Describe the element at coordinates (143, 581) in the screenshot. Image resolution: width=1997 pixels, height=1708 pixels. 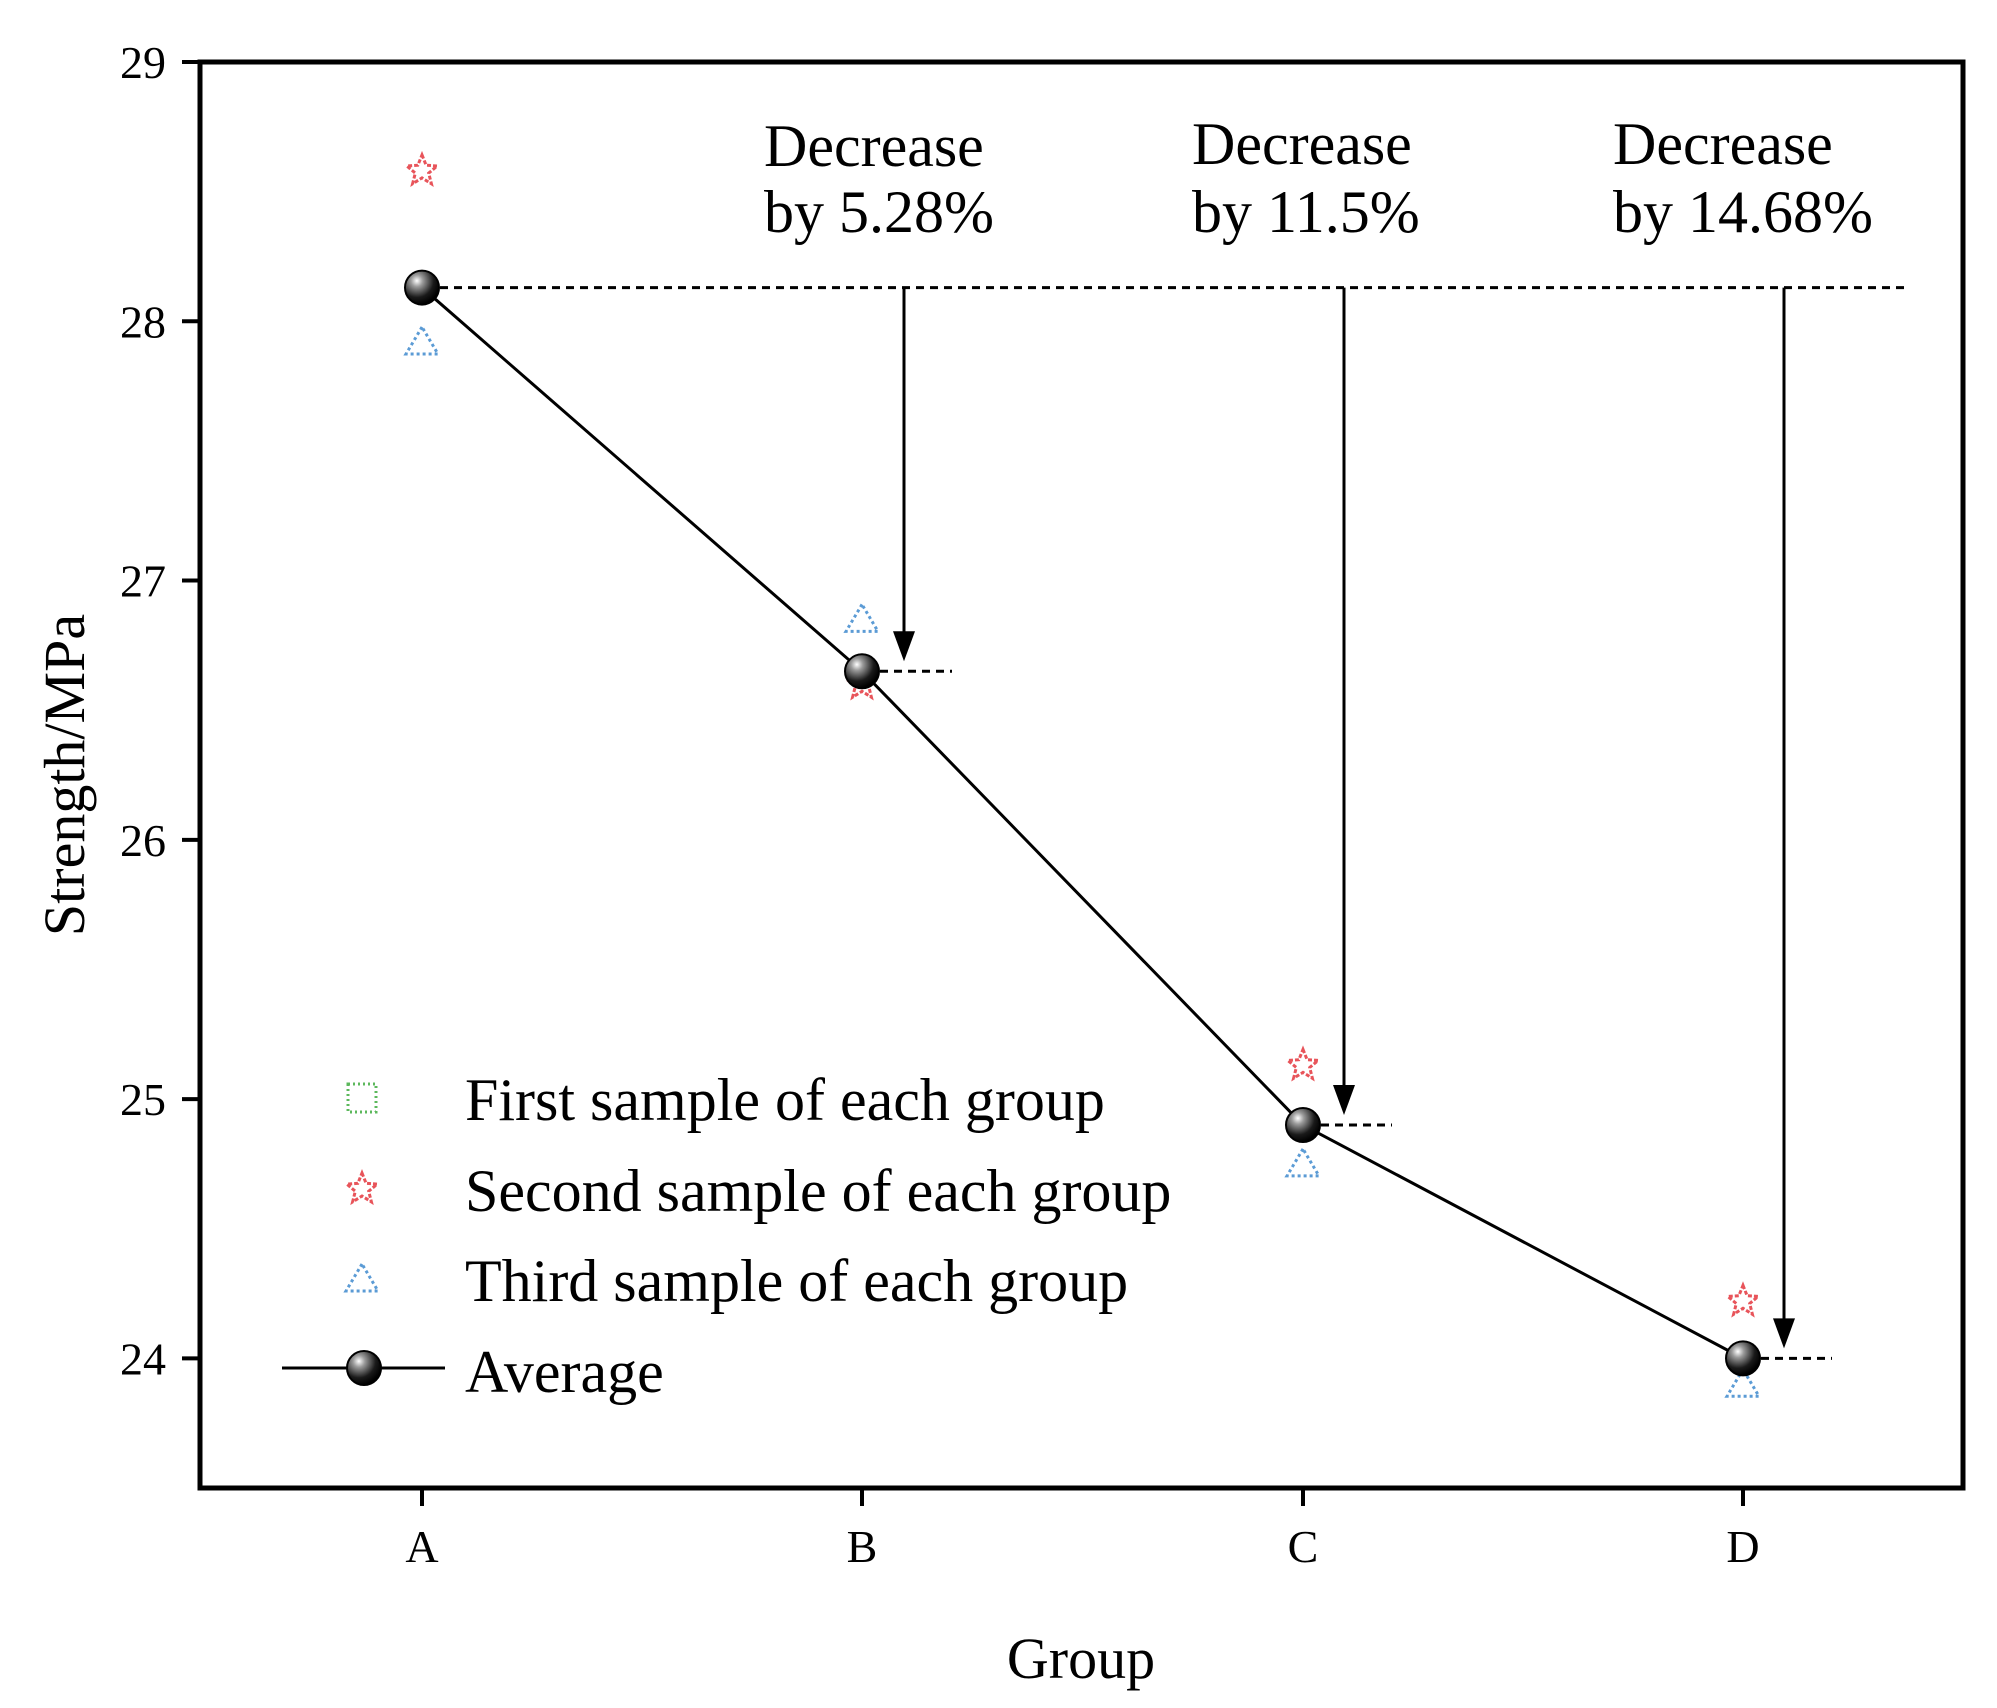
I see `y-tick-label: 27` at that location.